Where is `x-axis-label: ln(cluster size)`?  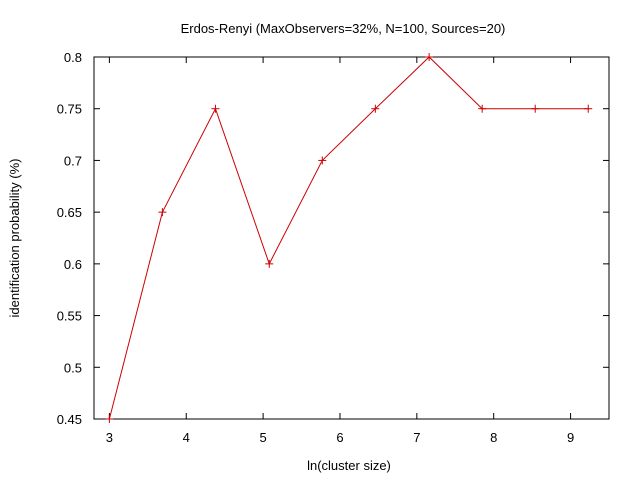
x-axis-label: ln(cluster size) is located at coordinates (349, 465).